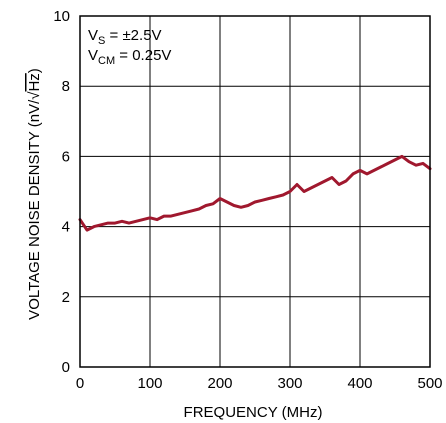 The height and width of the screenshot is (423, 446). What do you see at coordinates (80, 383) in the screenshot?
I see `x-tick-label: 0` at bounding box center [80, 383].